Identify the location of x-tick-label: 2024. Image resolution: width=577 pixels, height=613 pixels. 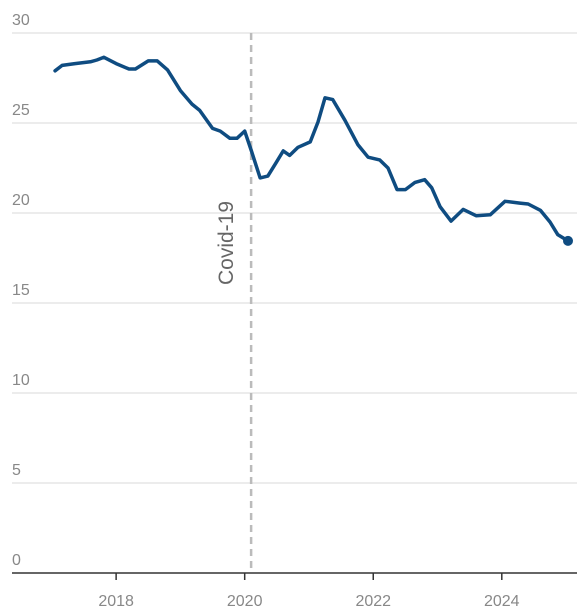
(502, 601).